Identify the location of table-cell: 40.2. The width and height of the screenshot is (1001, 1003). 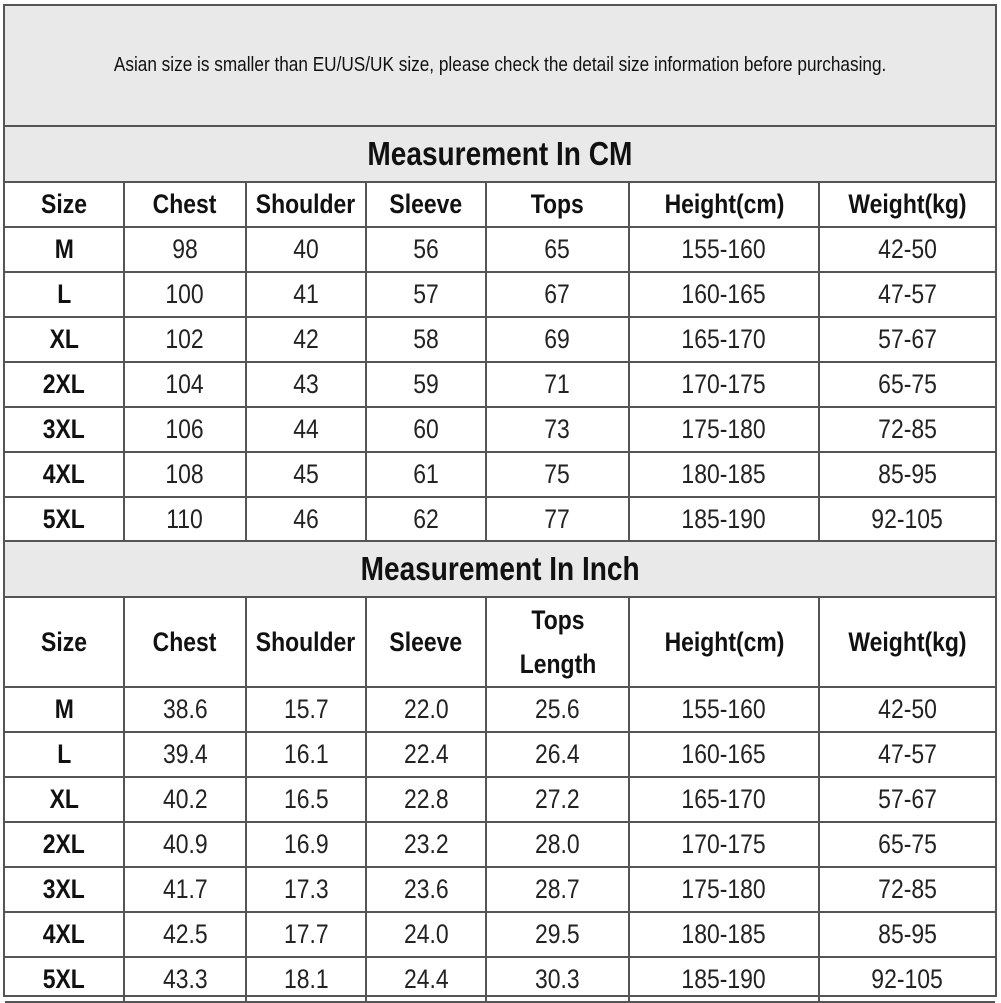
(185, 799).